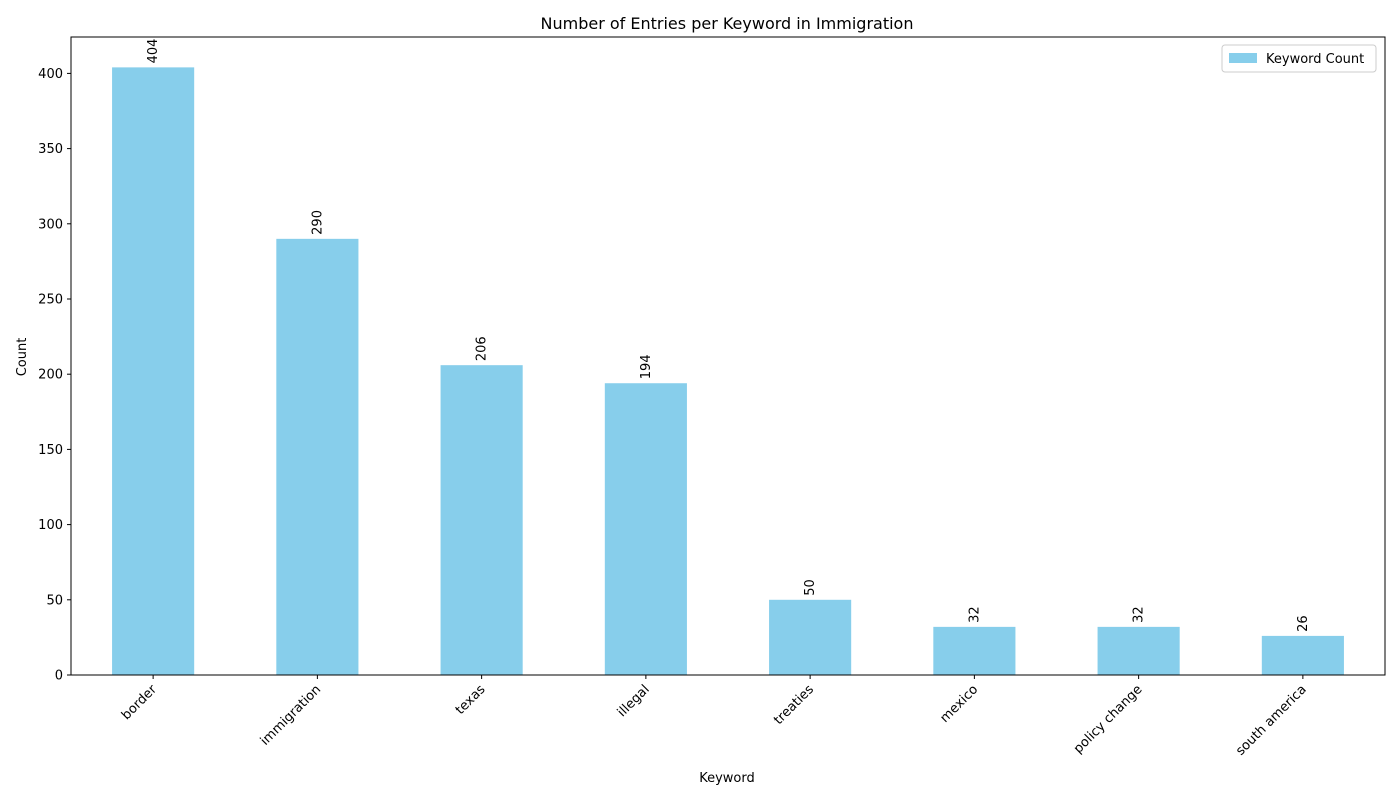 The height and width of the screenshot is (804, 1400). Describe the element at coordinates (317, 456) in the screenshot. I see `bar-immigration` at that location.